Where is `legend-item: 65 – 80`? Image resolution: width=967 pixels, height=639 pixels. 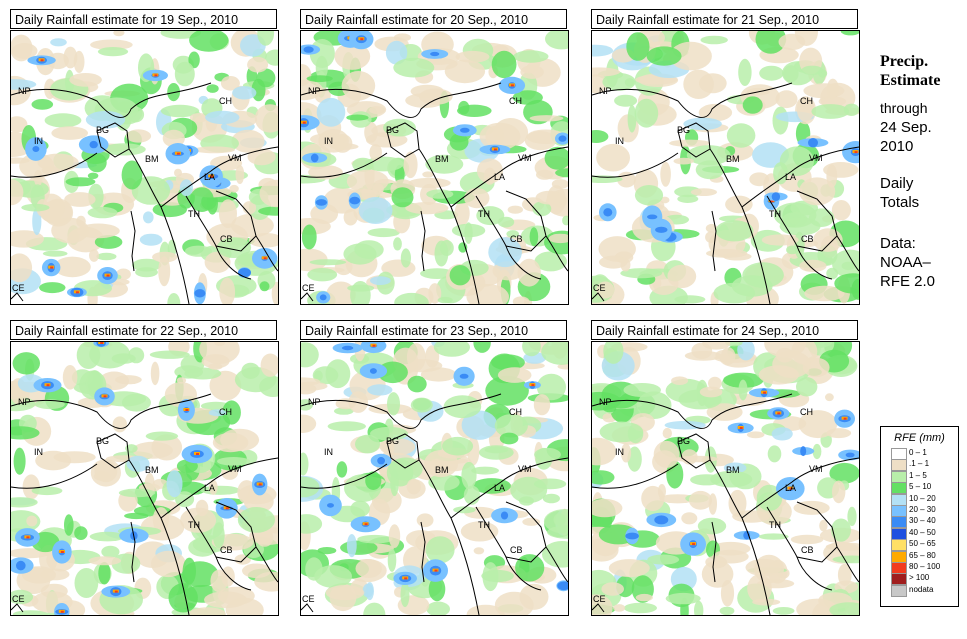
legend-item: 65 – 80 is located at coordinates (919, 556).